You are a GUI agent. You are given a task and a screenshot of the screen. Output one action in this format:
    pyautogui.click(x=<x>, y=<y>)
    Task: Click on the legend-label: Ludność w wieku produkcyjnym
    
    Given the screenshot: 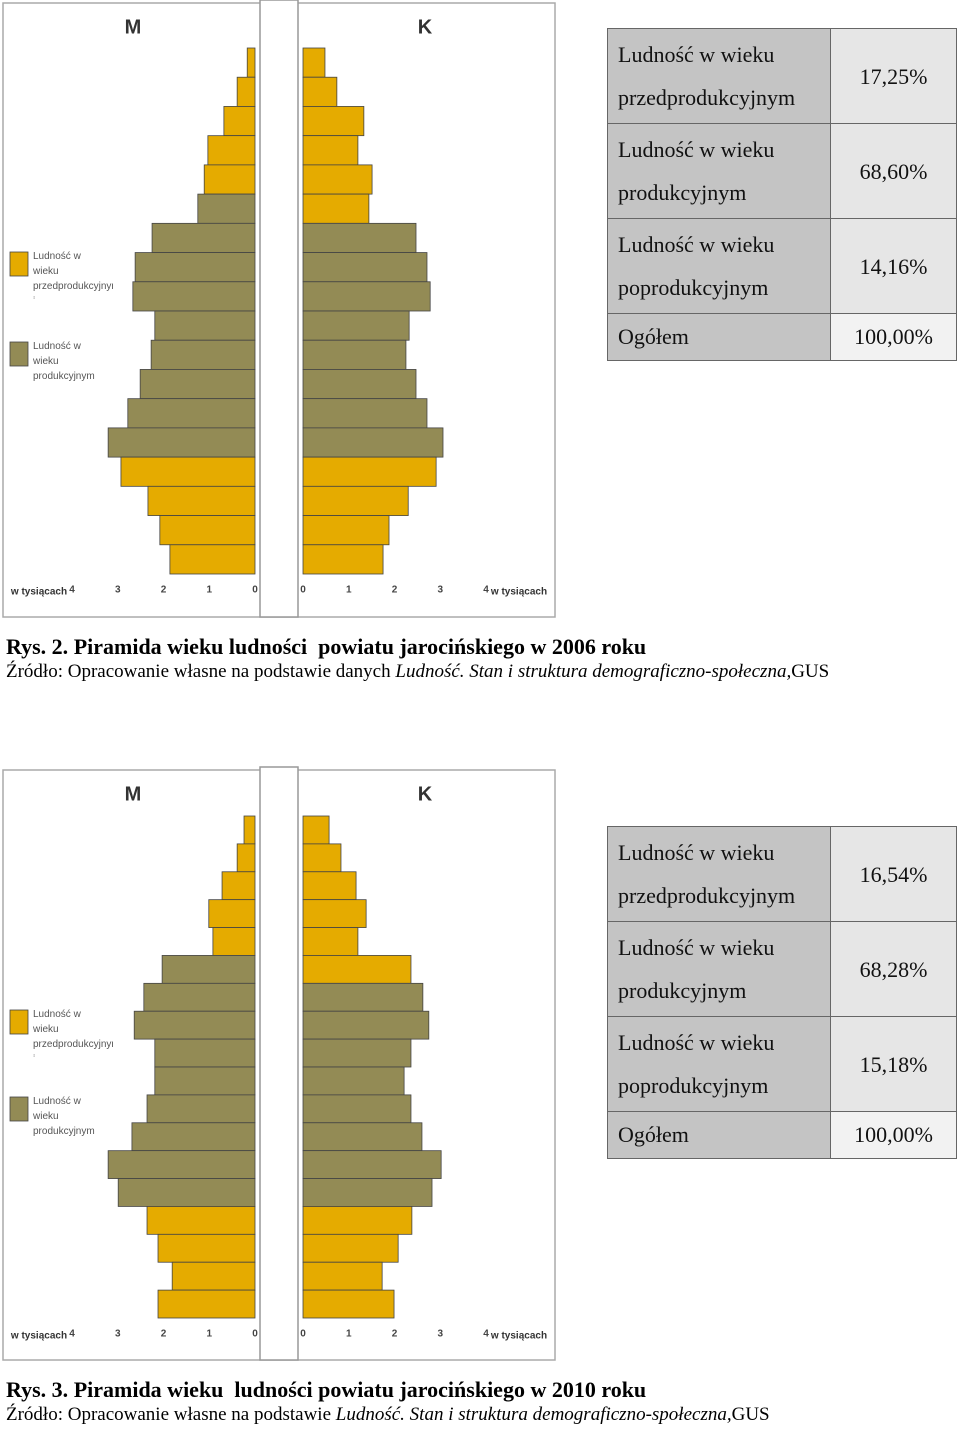 What is the action you would take?
    pyautogui.click(x=64, y=1116)
    